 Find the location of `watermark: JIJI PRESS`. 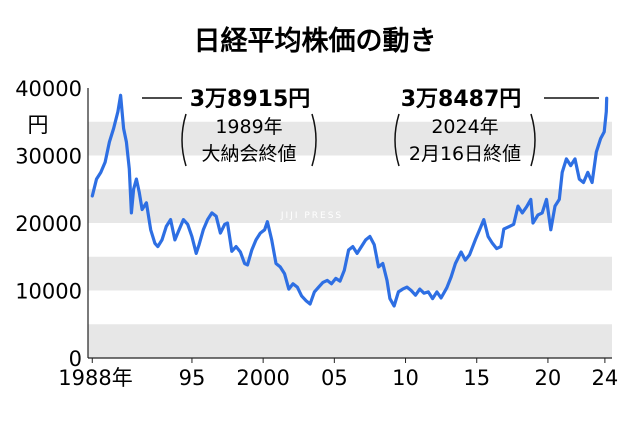

watermark: JIJI PRESS is located at coordinates (311, 216).